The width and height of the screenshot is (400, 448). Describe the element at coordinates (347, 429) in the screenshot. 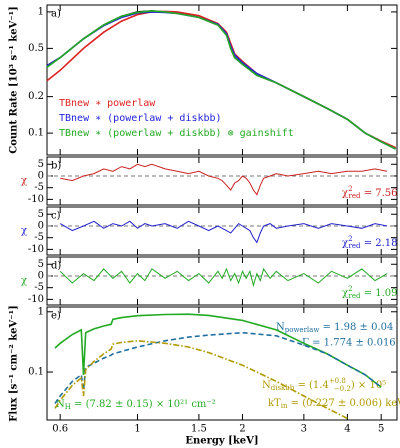

I see `x-tick-label: 4` at that location.